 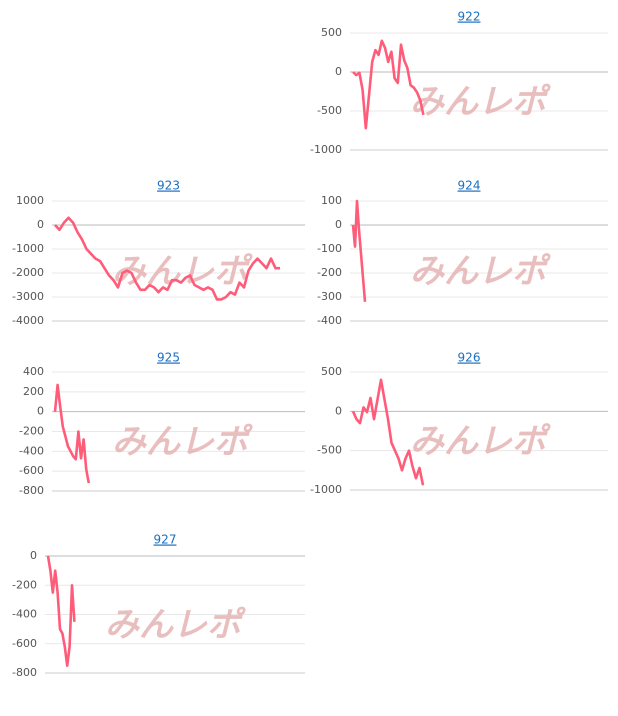 I want to click on y-tick-label: 400, so click(x=33, y=371).